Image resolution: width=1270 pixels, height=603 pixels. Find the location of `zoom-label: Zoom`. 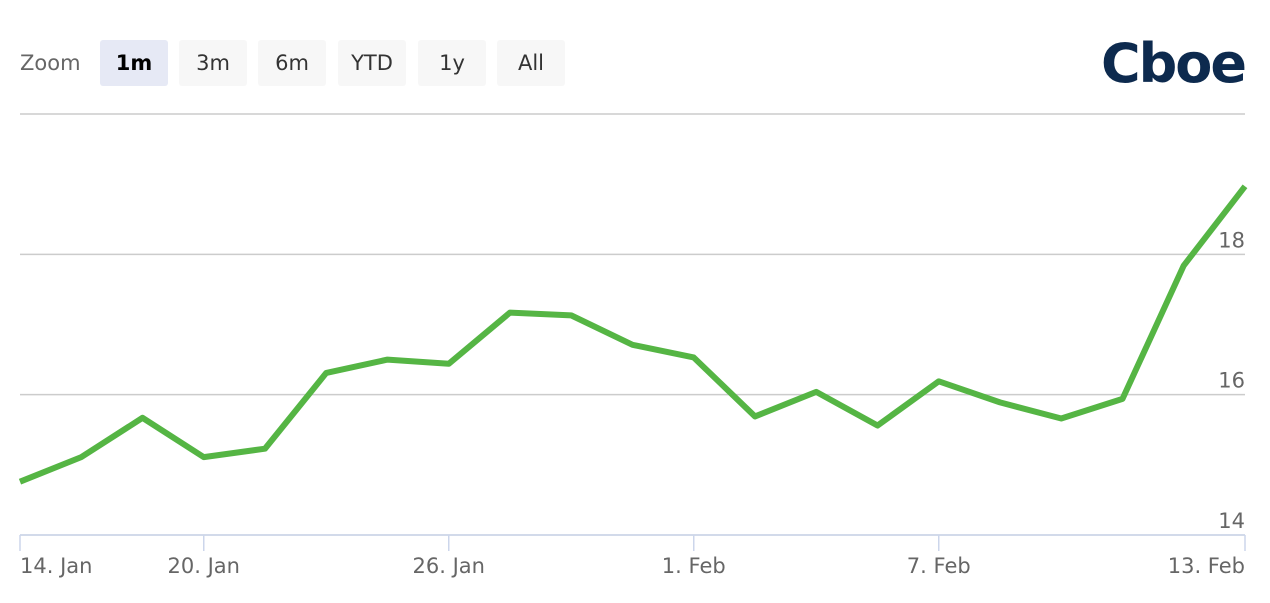

zoom-label: Zoom is located at coordinates (50, 63).